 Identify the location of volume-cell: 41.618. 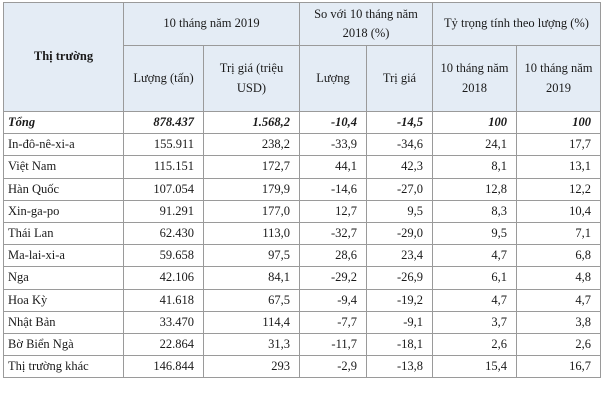
(163, 300).